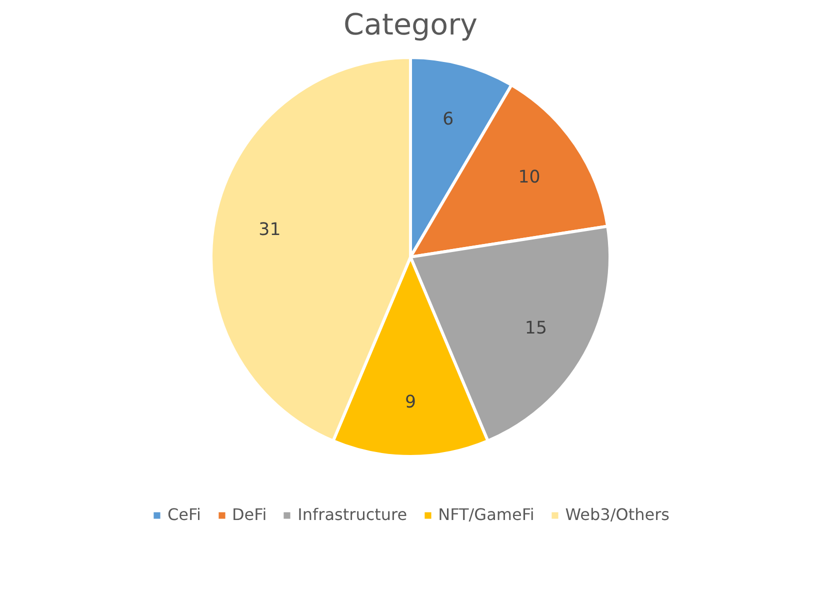 This screenshot has height=594, width=823. Describe the element at coordinates (448, 120) in the screenshot. I see `data-label: 6` at that location.